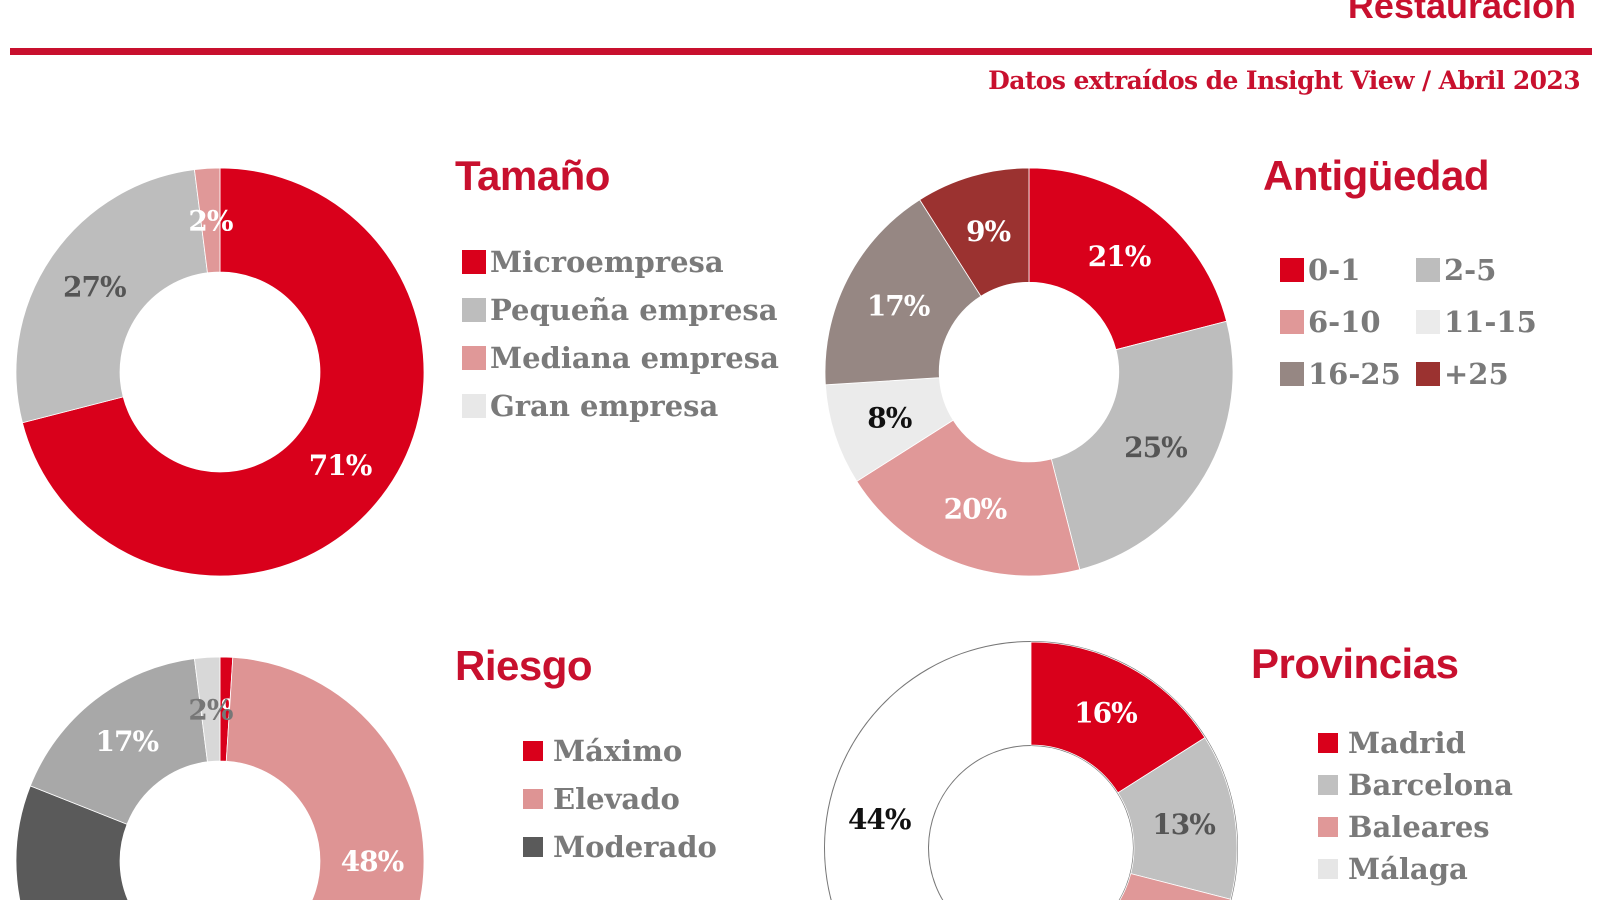  What do you see at coordinates (524, 665) in the screenshot?
I see `chart-title-riesgo: Riesgo` at bounding box center [524, 665].